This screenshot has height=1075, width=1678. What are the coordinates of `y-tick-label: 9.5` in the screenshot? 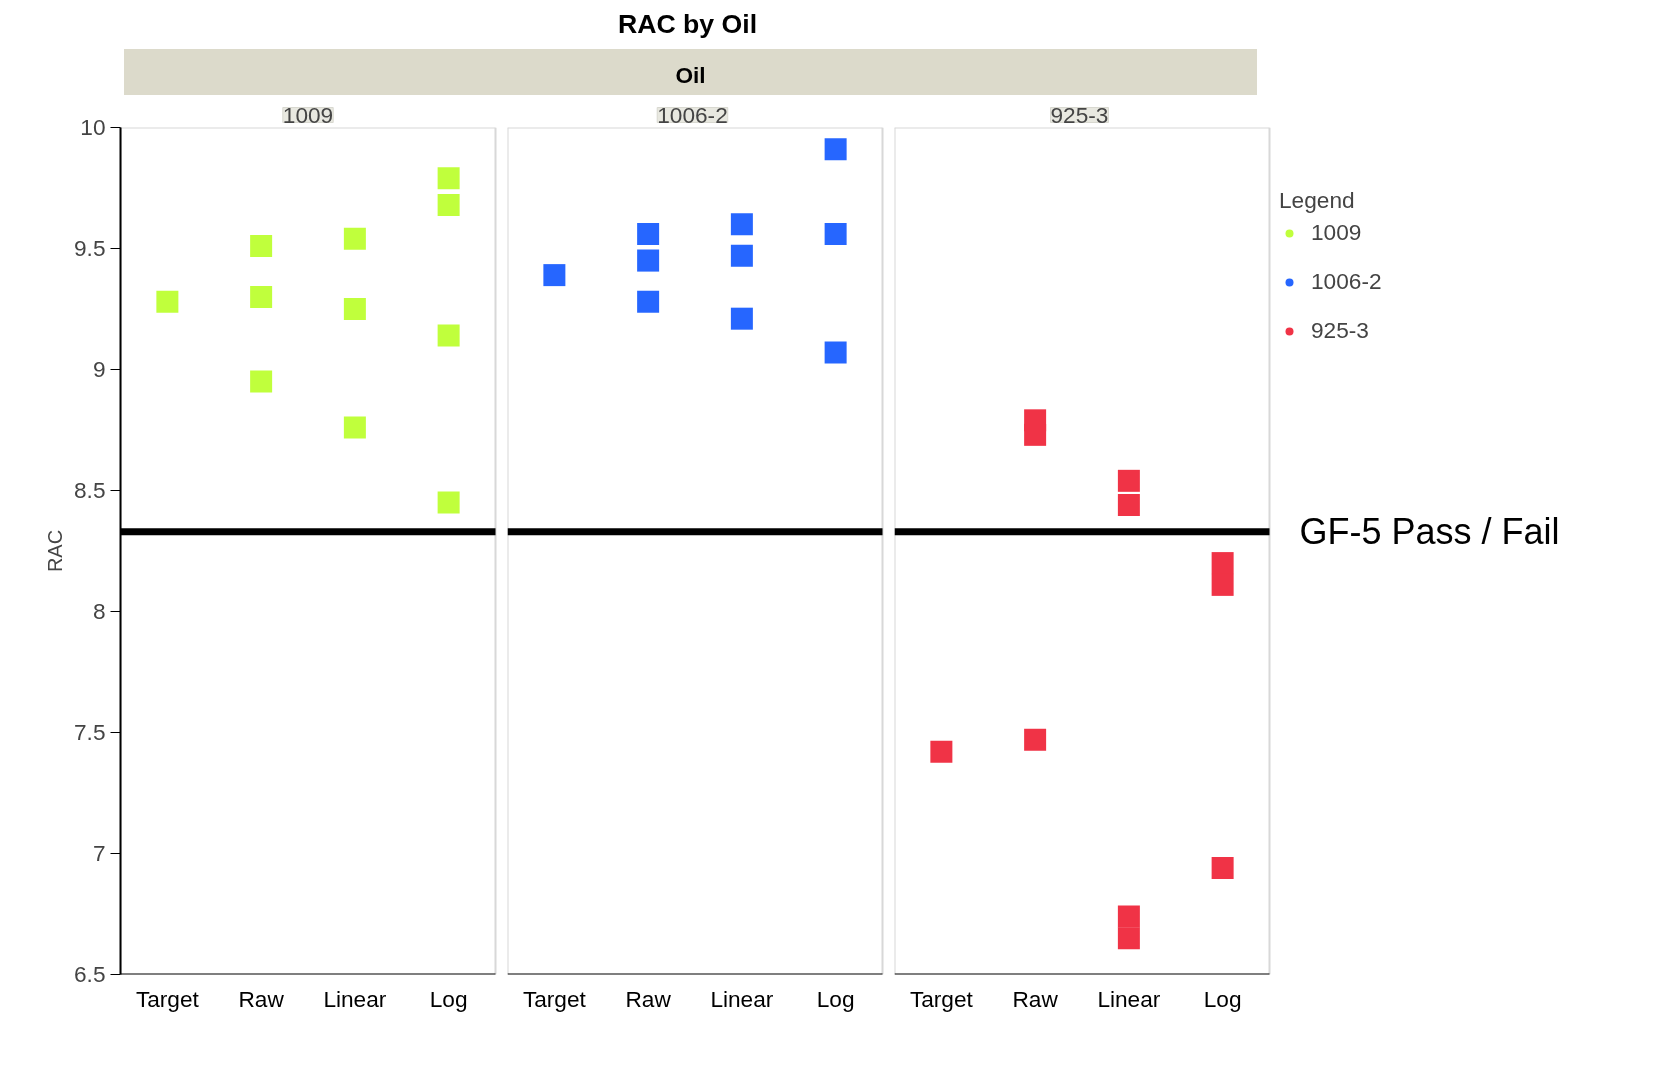 It's located at (90, 248).